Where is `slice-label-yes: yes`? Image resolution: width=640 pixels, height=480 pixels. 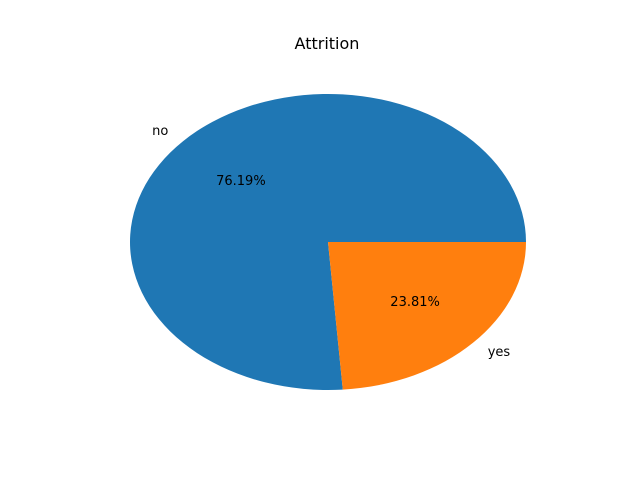 slice-label-yes: yes is located at coordinates (499, 352).